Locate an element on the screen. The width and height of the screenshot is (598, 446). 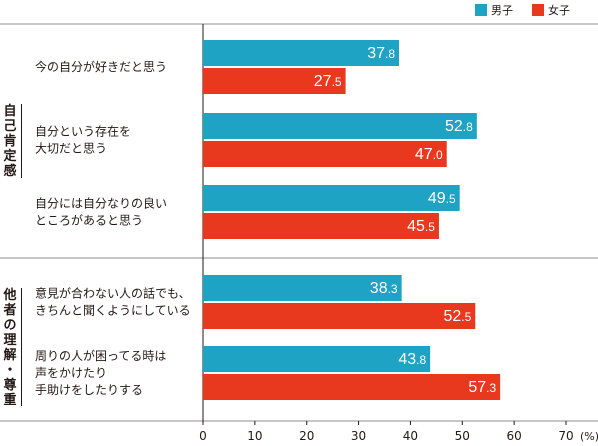
category-label: 自分という存在を is located at coordinates (83, 132).